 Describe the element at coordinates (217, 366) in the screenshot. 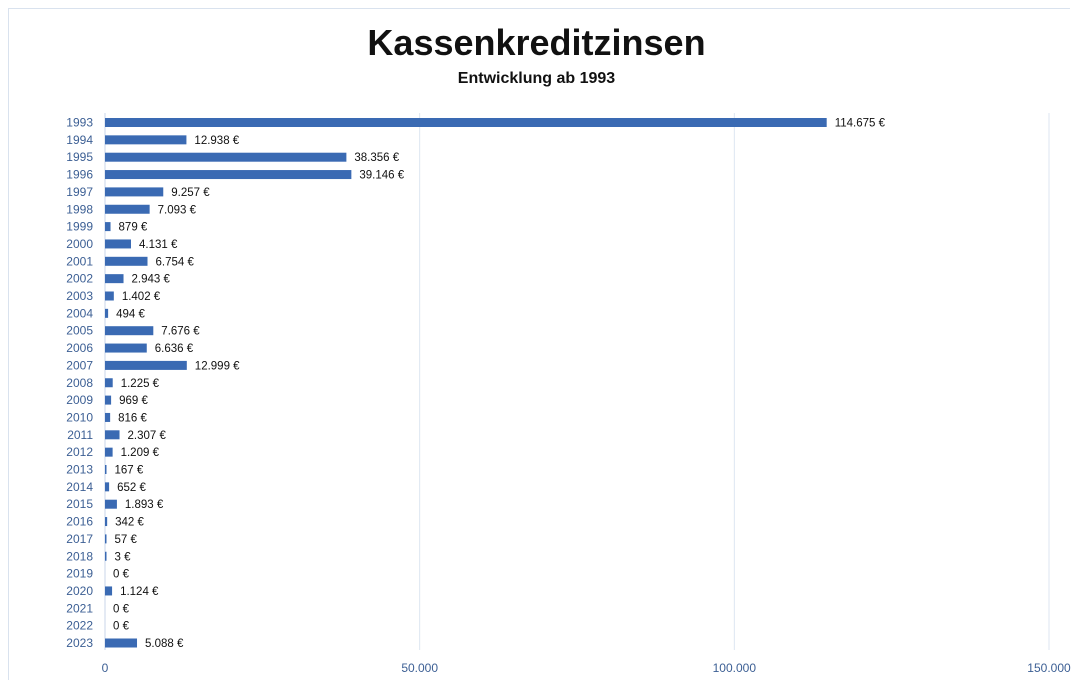

I see `data-label: 12.999 €` at that location.